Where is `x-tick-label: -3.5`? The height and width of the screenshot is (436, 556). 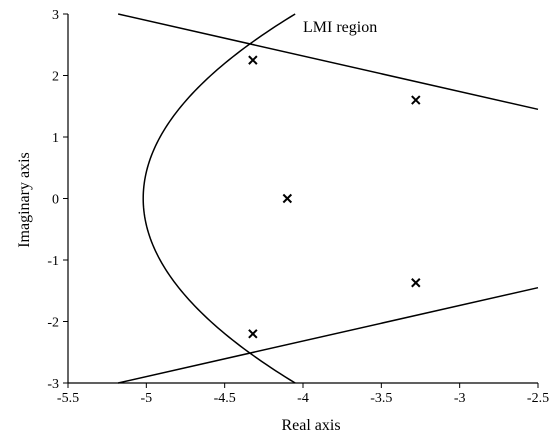 x-tick-label: -3.5 is located at coordinates (381, 398).